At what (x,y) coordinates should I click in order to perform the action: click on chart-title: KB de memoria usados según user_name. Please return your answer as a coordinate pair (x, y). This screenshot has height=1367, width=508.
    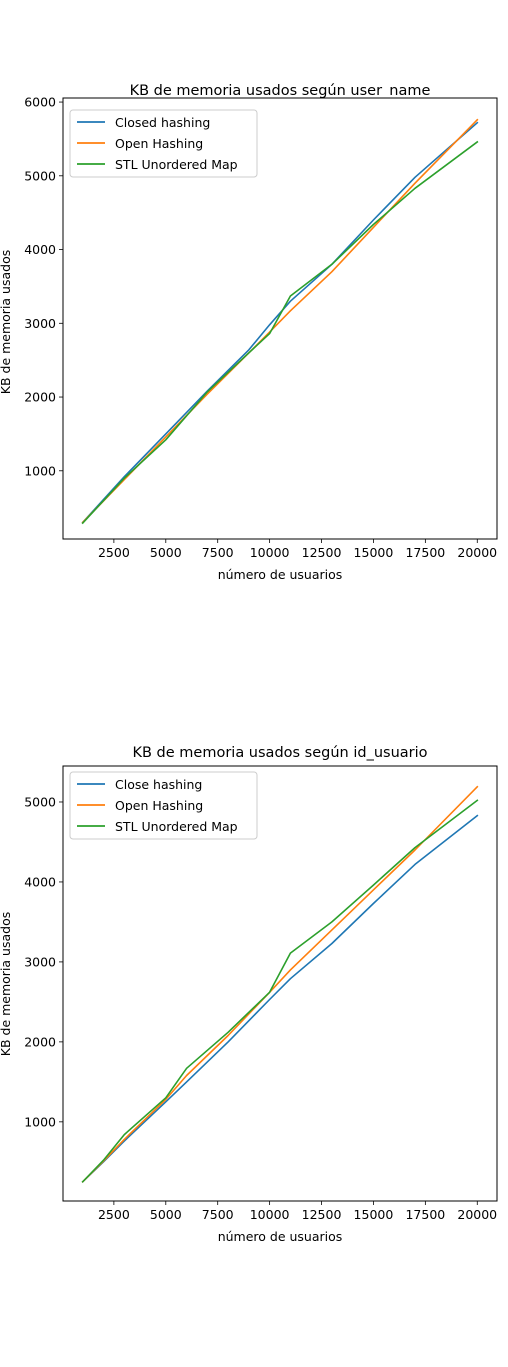
    Looking at the image, I should click on (280, 91).